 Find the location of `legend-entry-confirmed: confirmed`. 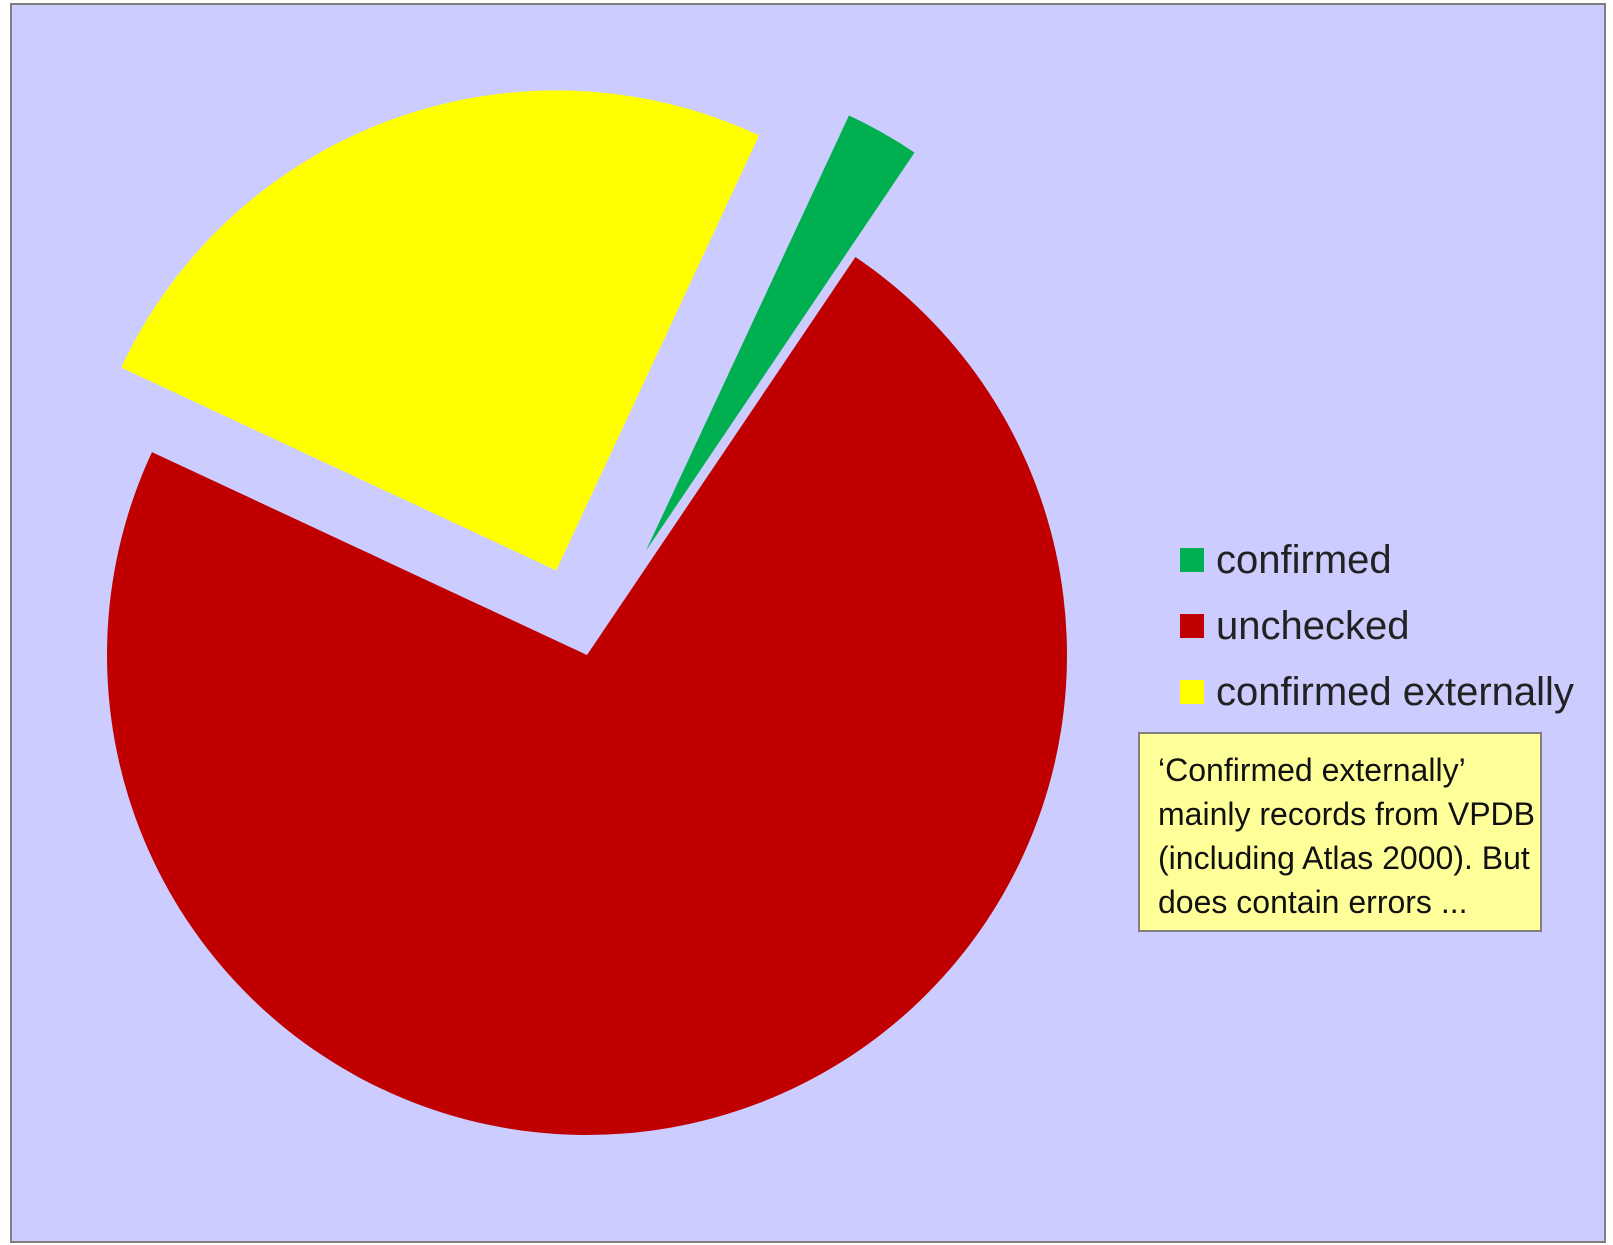

legend-entry-confirmed: confirmed is located at coordinates (1377, 560).